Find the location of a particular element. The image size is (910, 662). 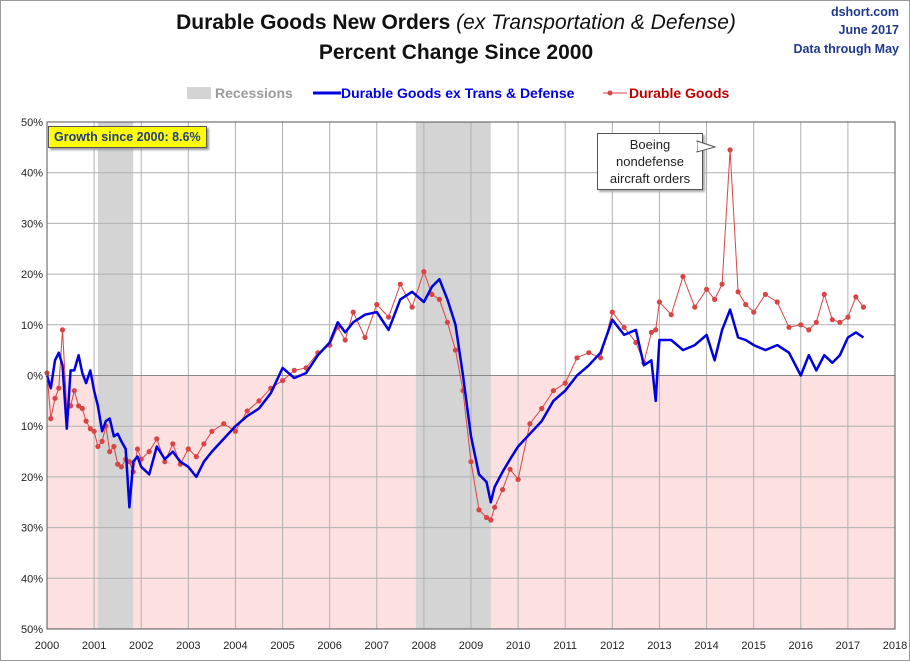

legend-recessions-swatch is located at coordinates (199, 93).